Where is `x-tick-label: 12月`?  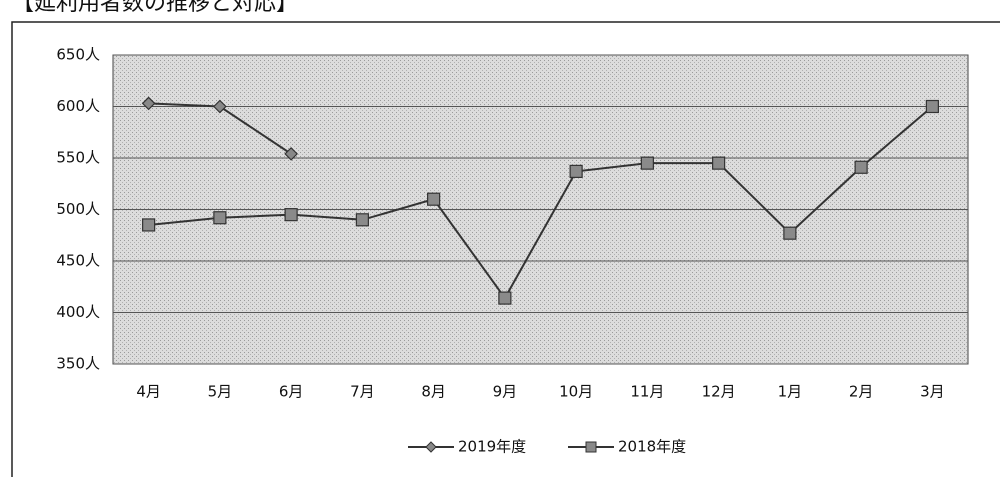 x-tick-label: 12月 is located at coordinates (719, 392).